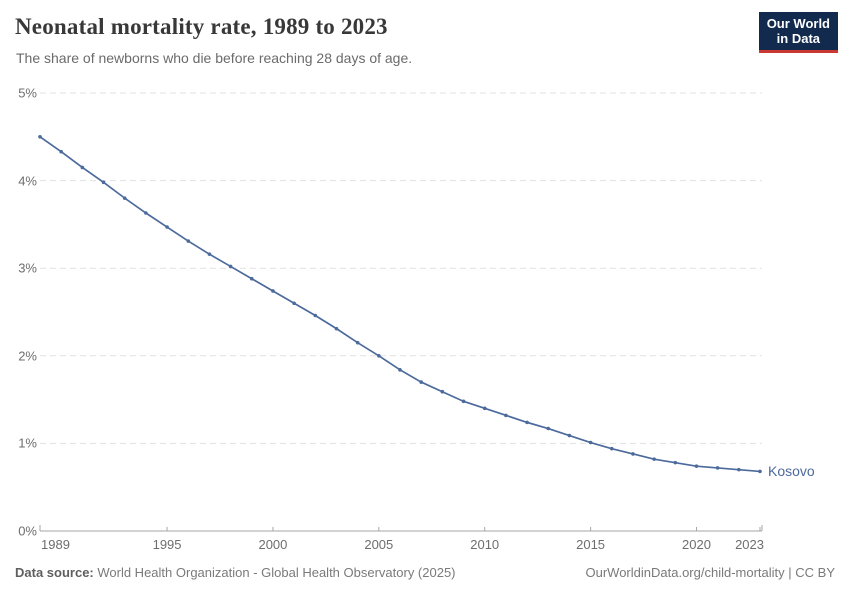  Describe the element at coordinates (696, 544) in the screenshot. I see `x-tick-label: 2020` at that location.